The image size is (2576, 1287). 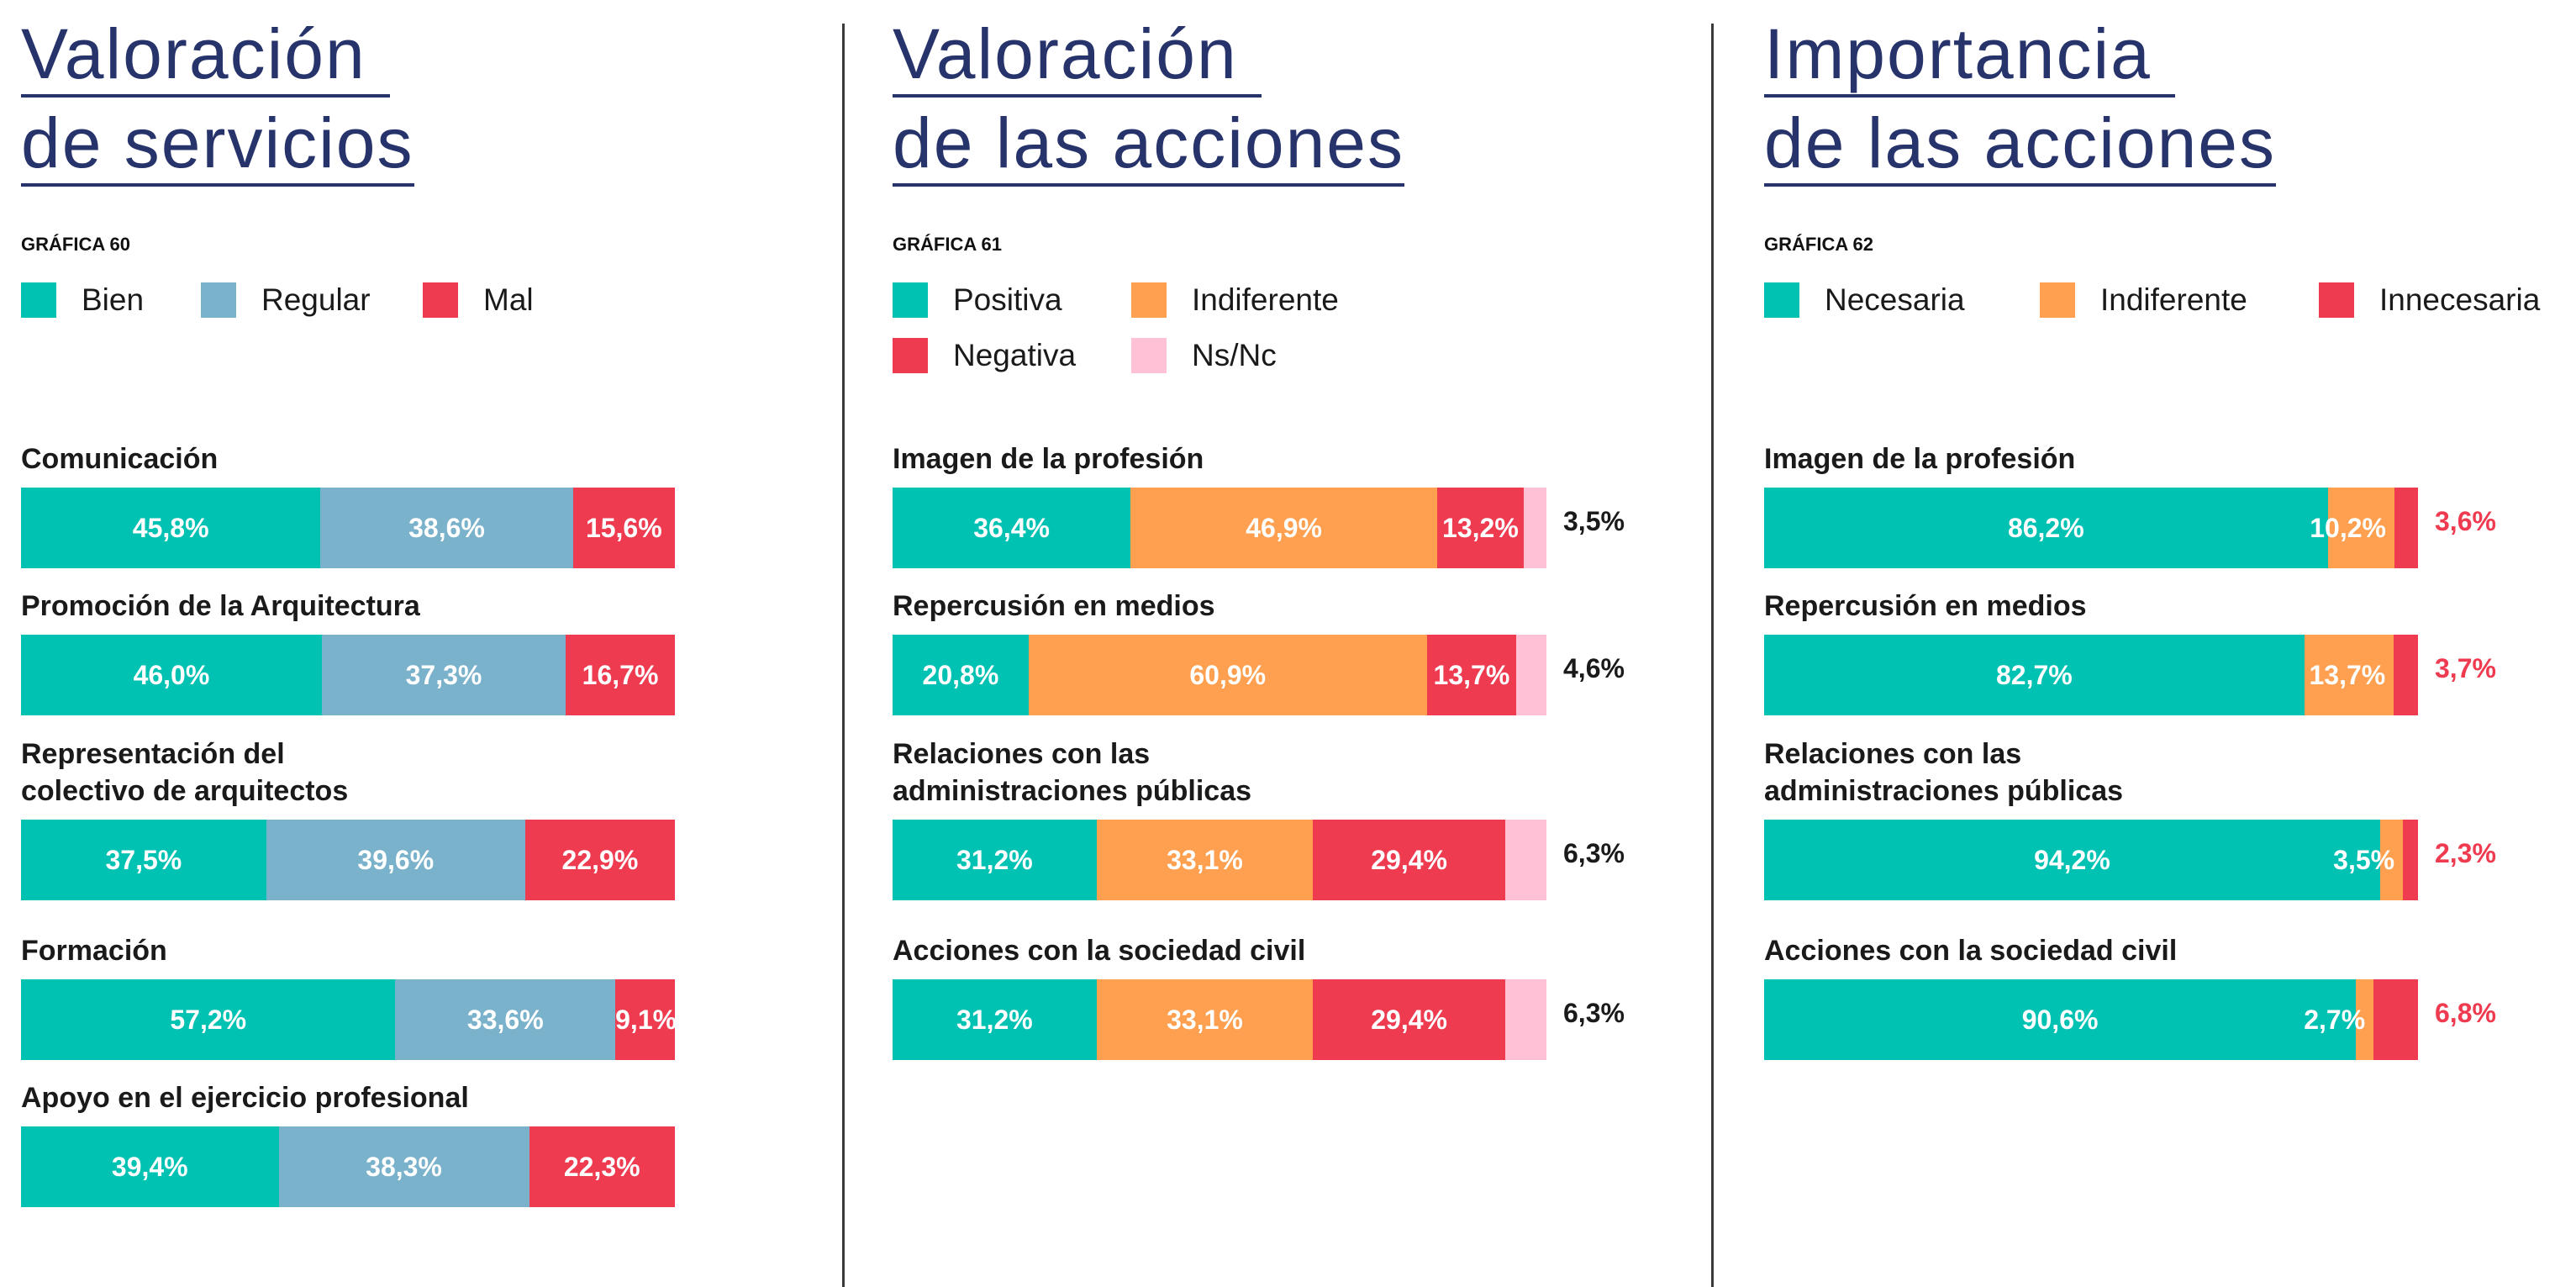 I want to click on category-label: Imagen de la profesión, so click(x=1048, y=459).